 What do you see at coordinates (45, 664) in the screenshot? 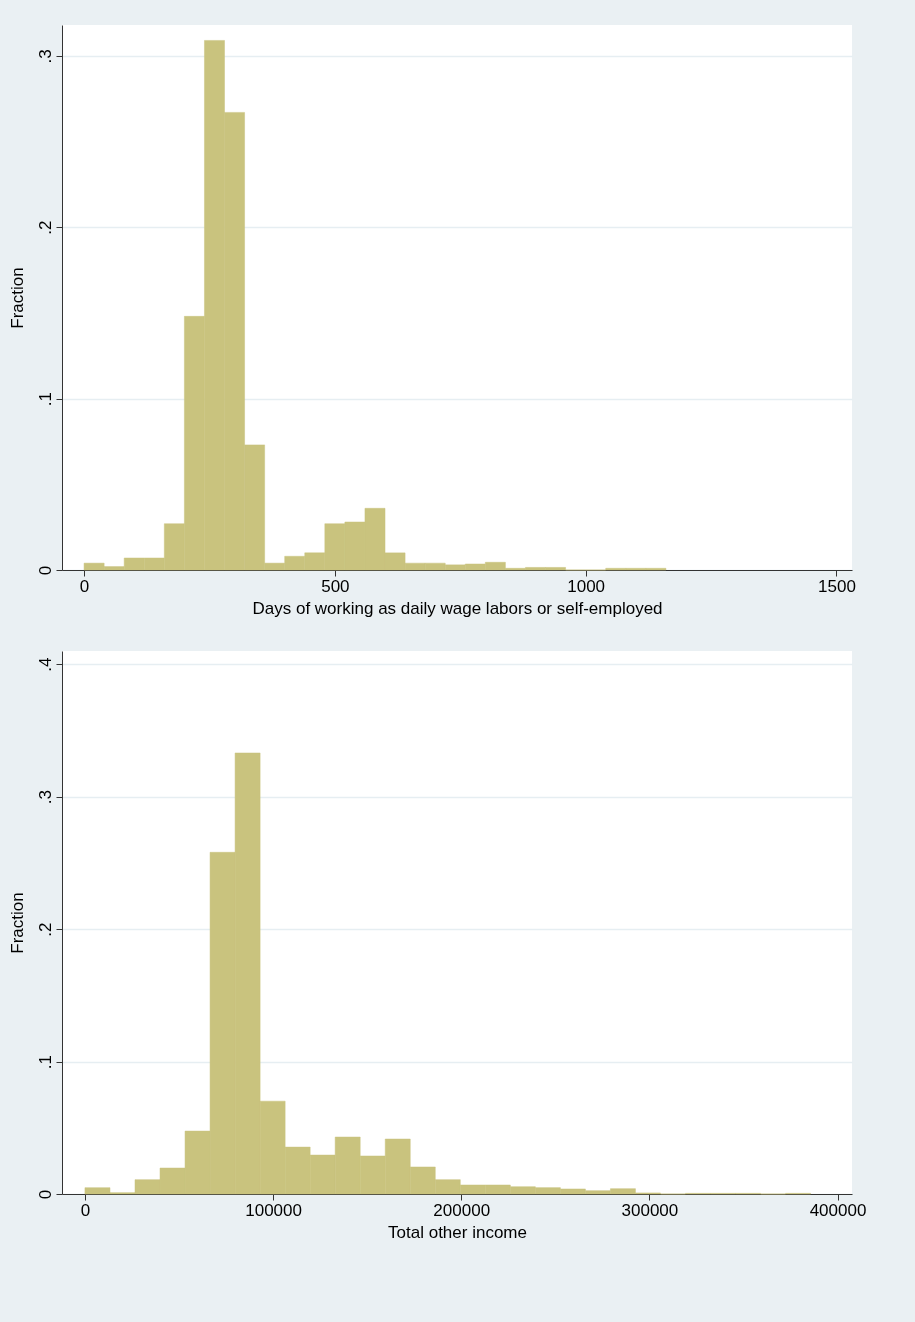
I see `y-tick-label: .4` at bounding box center [45, 664].